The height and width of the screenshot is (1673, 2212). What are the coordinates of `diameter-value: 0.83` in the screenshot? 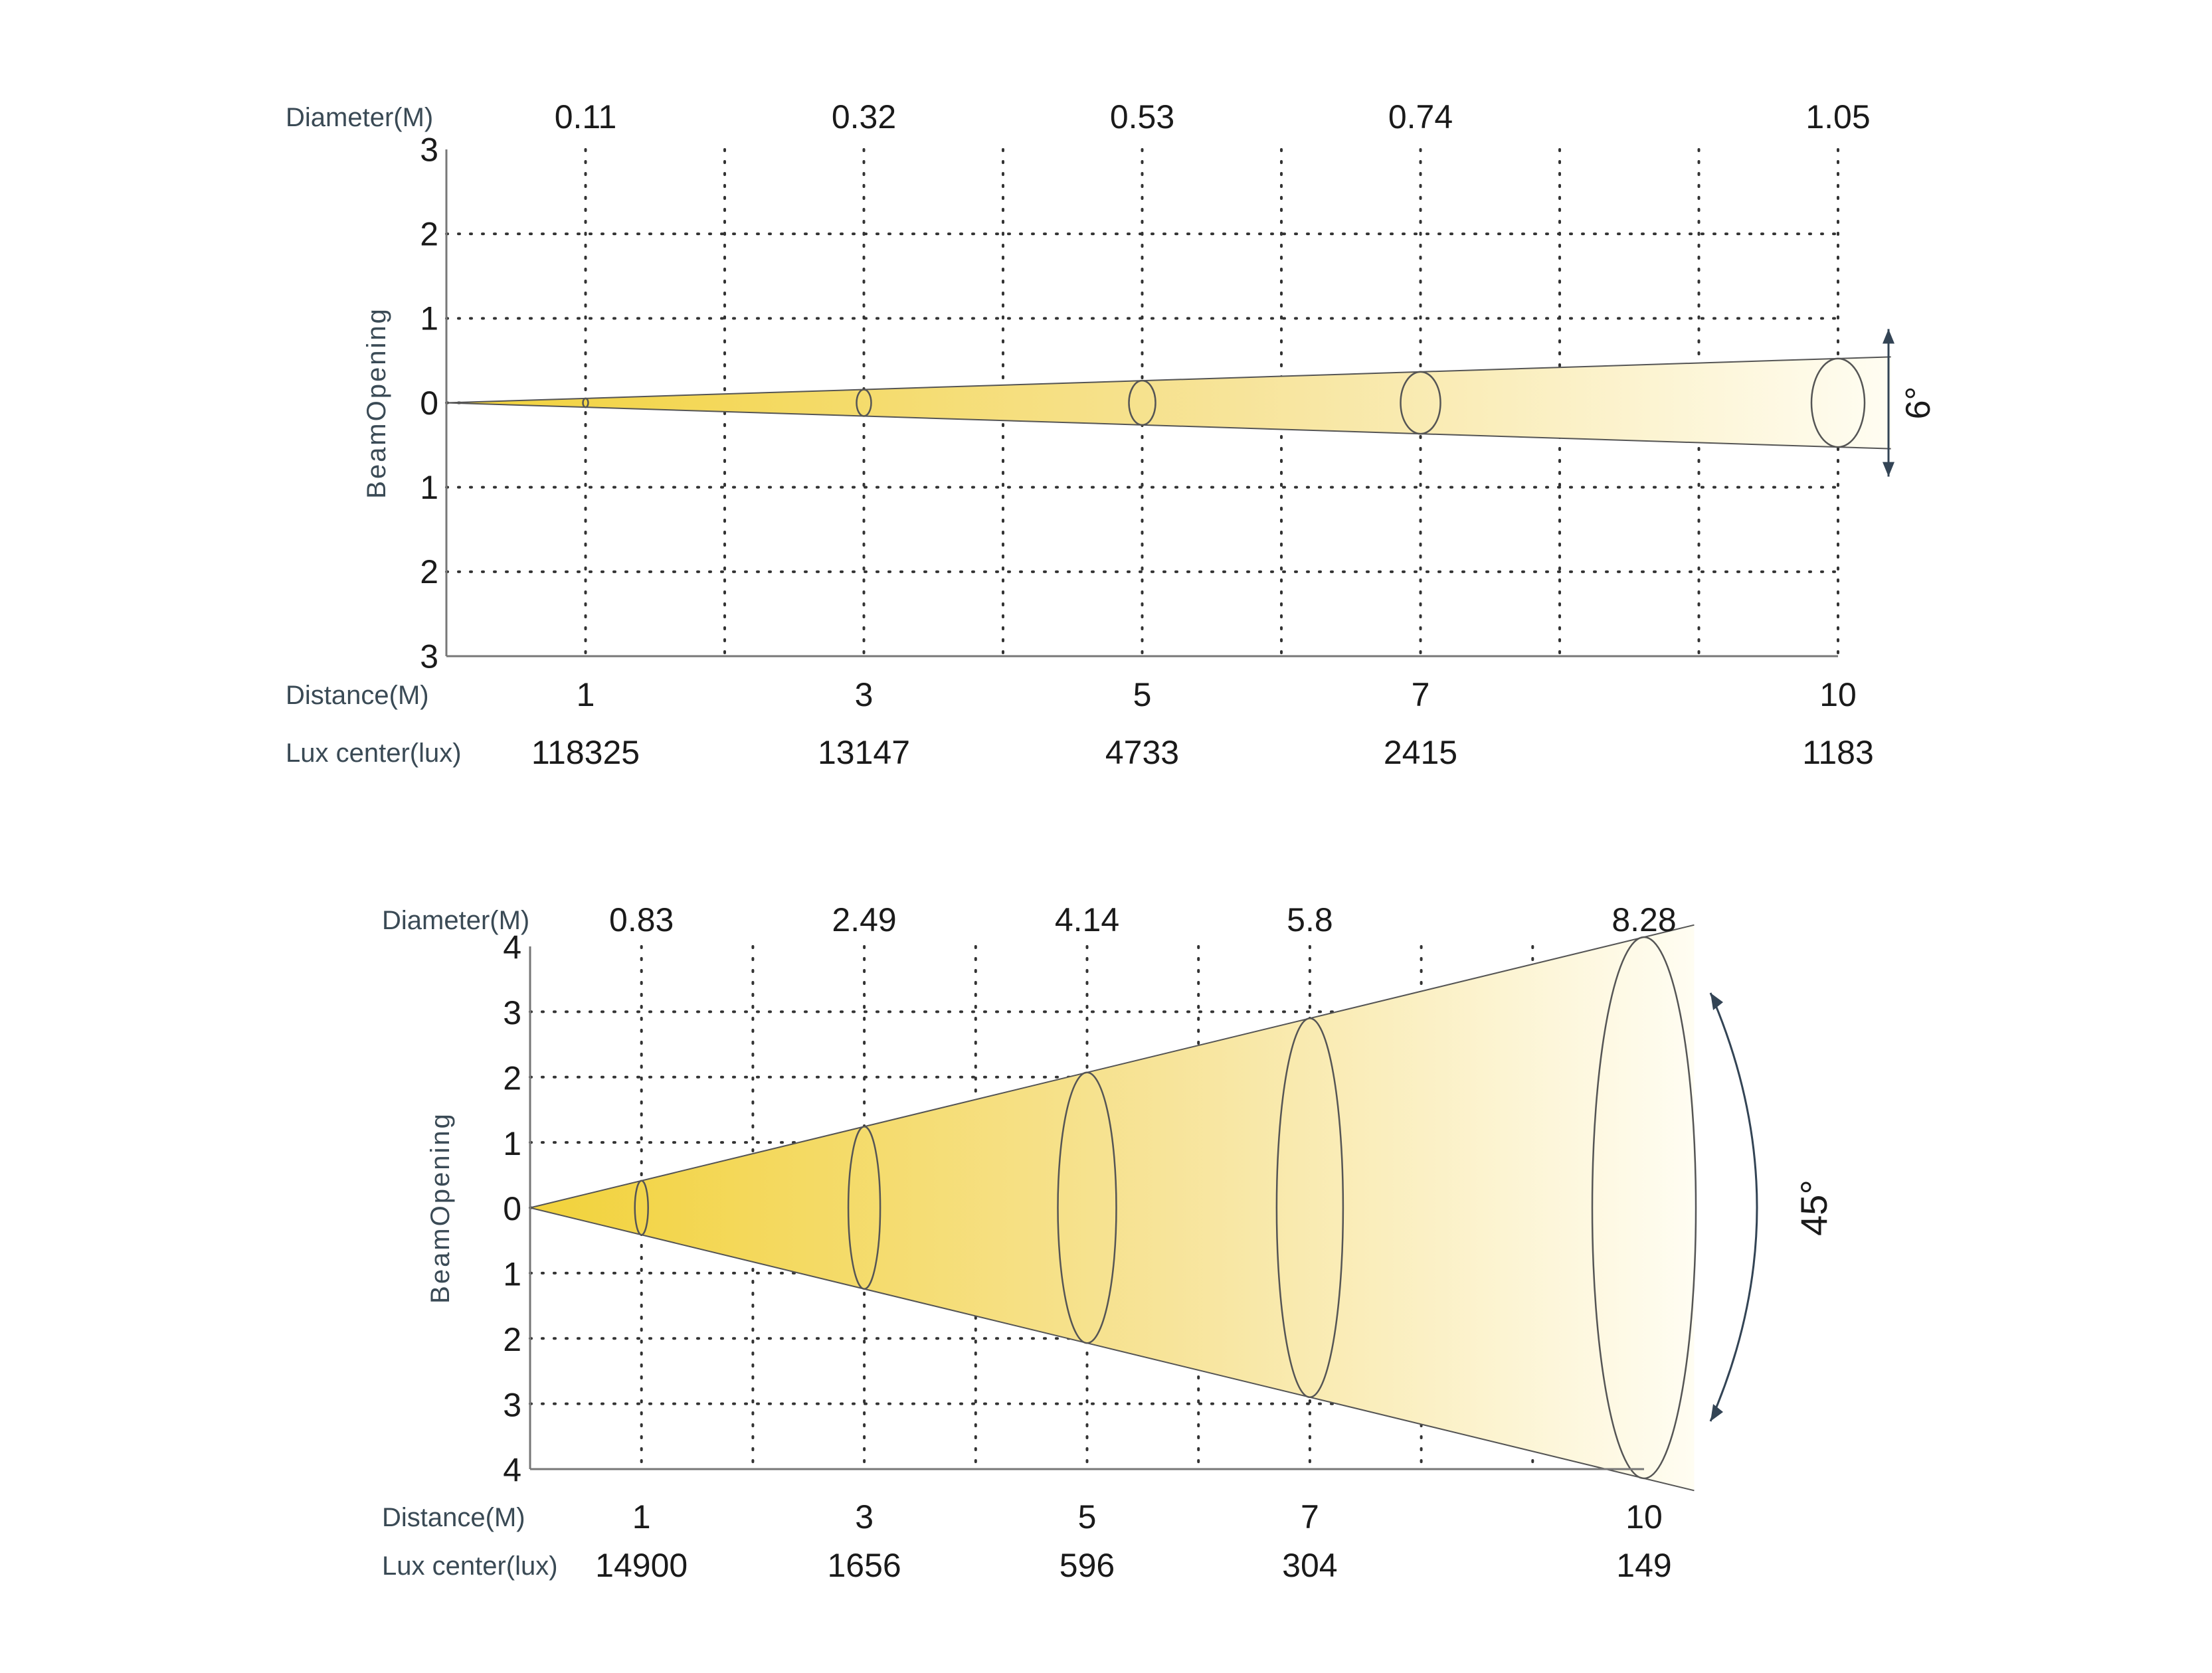 It's located at (641, 919).